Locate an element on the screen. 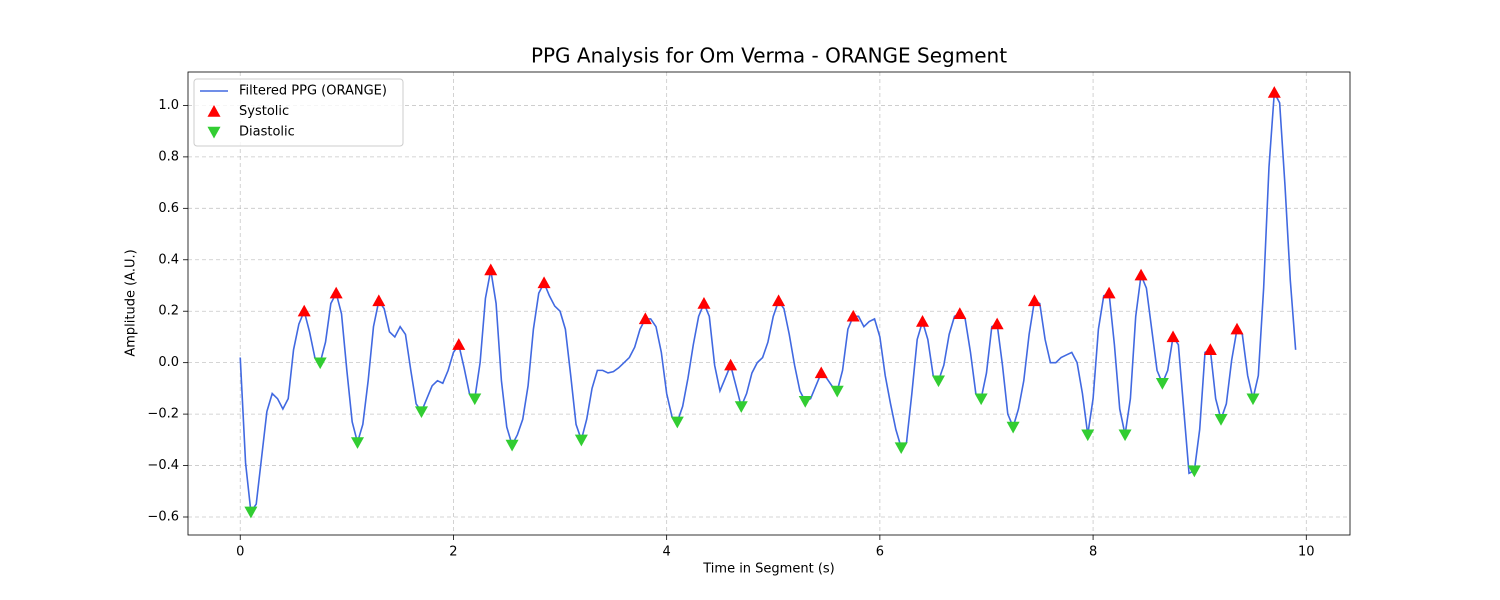  y-tick-label: 0.0 is located at coordinates (168, 362).